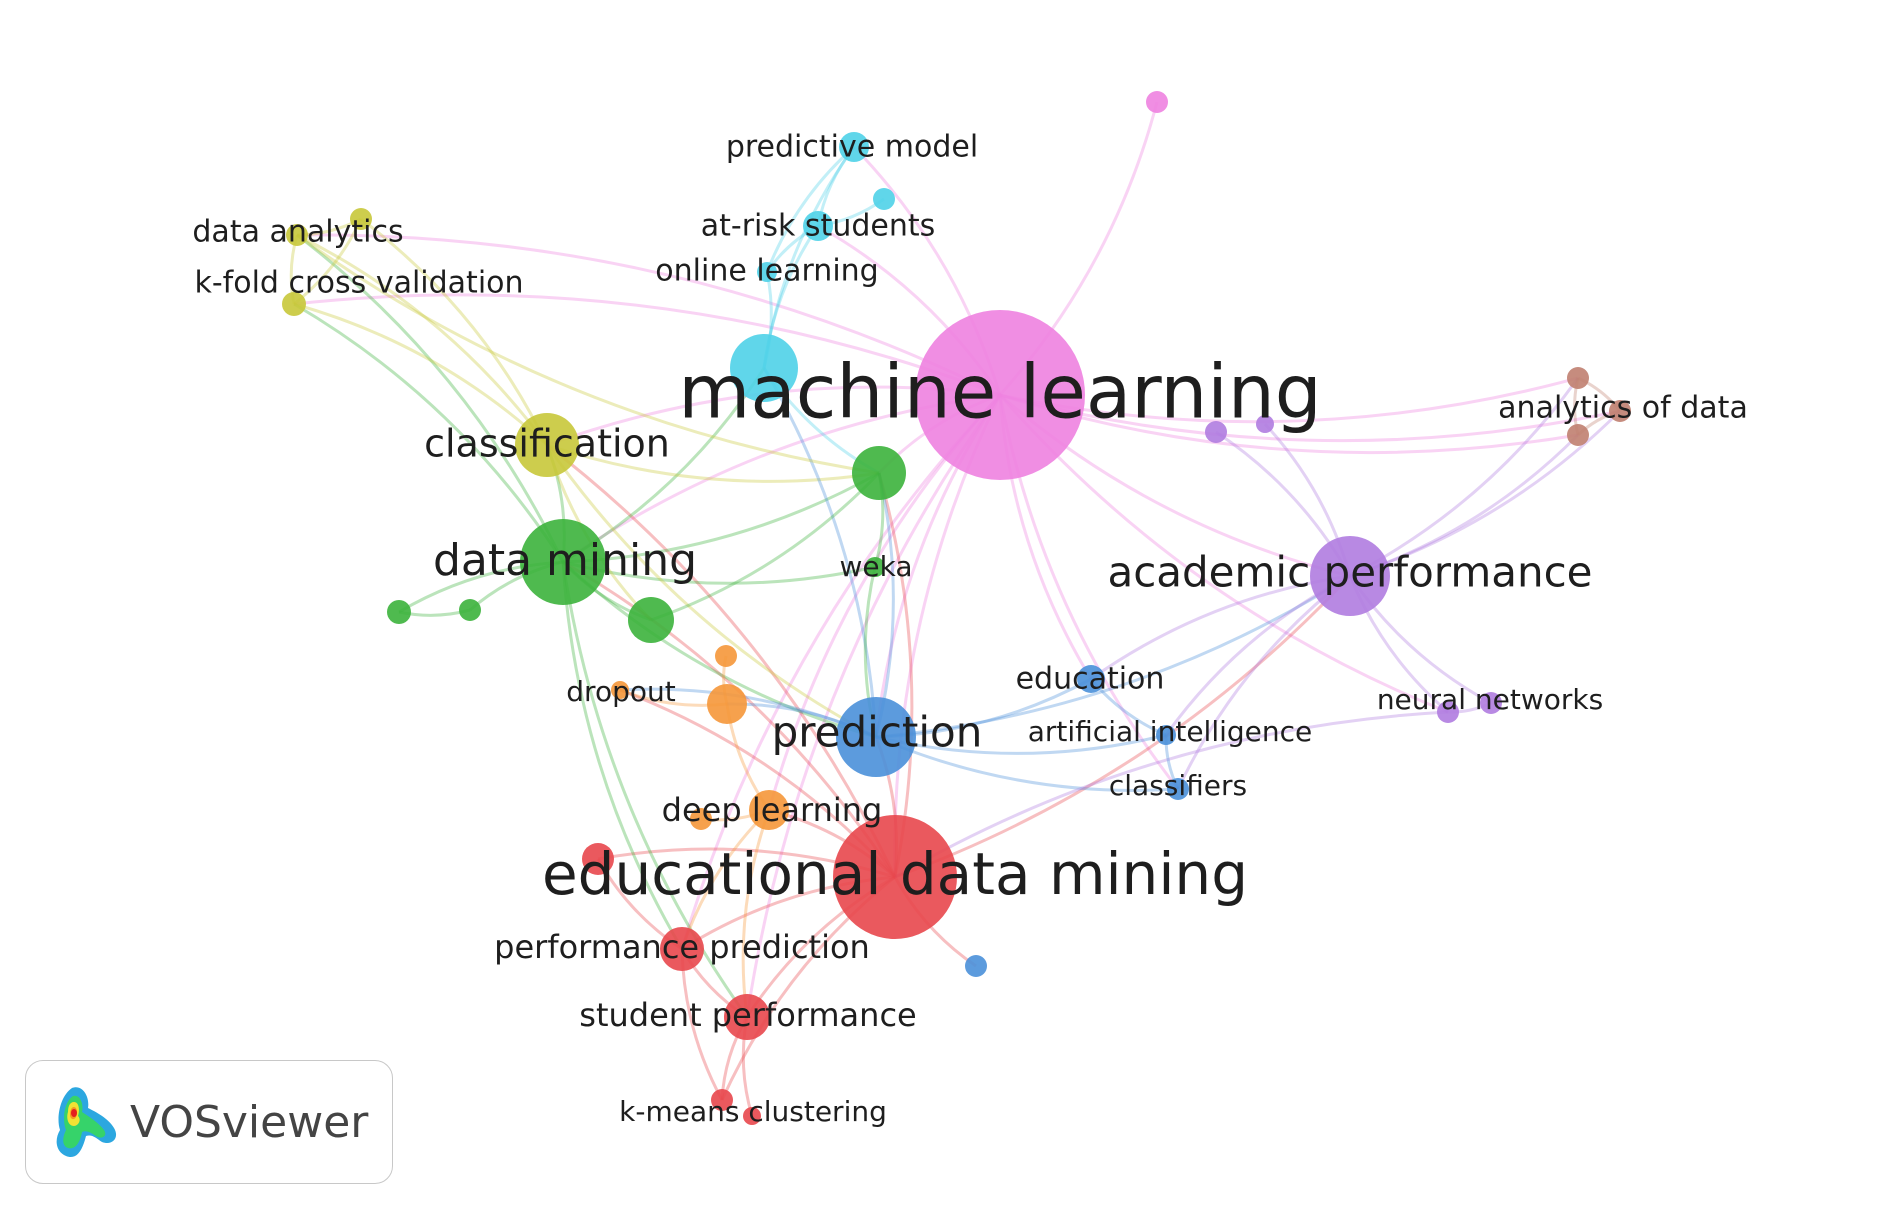  I want to click on link-machine-learning-performance-prediction, so click(841, 671).